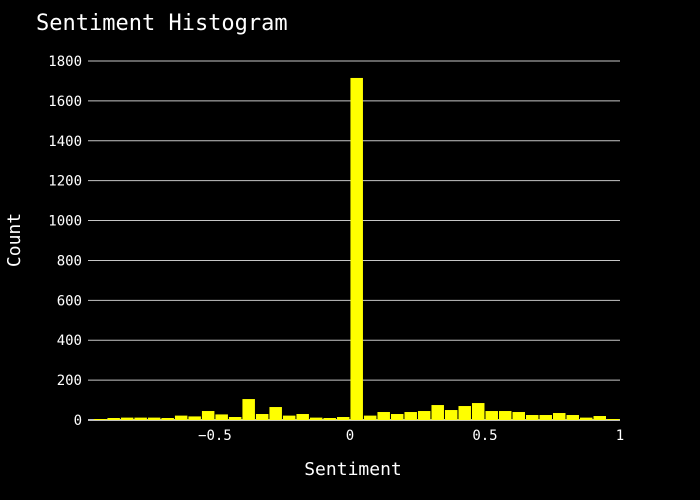  What do you see at coordinates (411, 436) in the screenshot?
I see `x-tick-labels: −0.5 0 0.5 1` at bounding box center [411, 436].